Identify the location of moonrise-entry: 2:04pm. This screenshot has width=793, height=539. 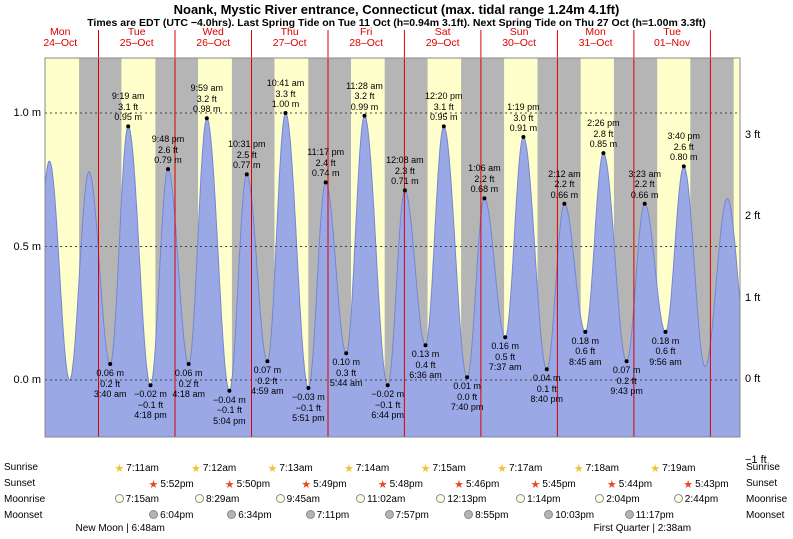
(617, 499).